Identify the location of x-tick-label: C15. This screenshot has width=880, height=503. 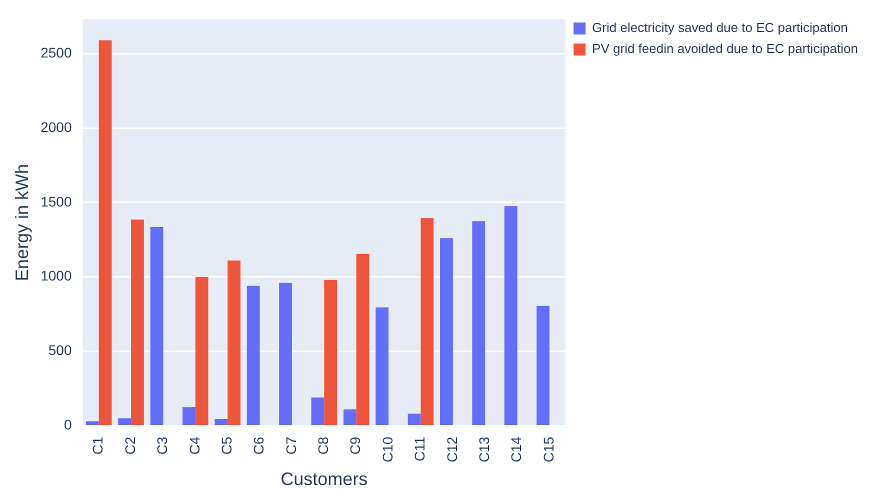
(548, 449).